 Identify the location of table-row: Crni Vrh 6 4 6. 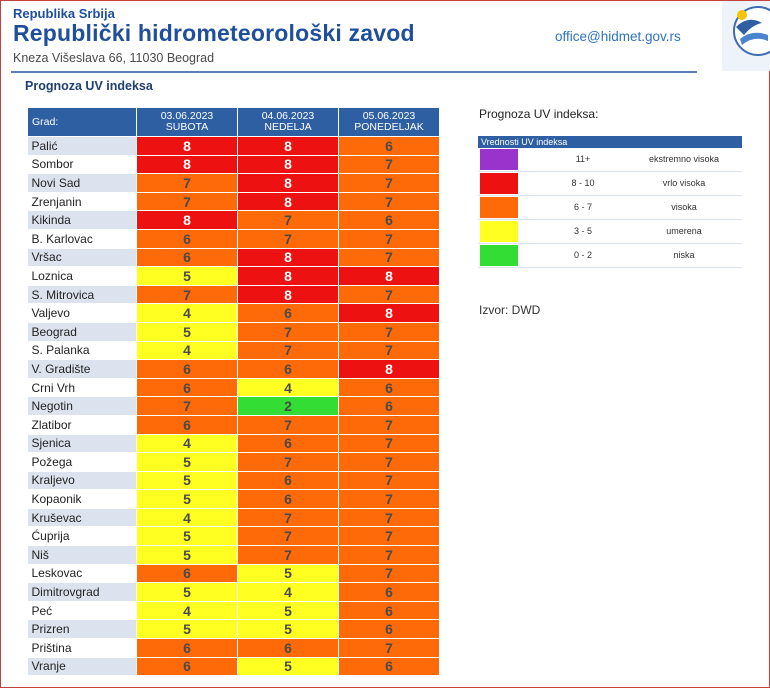
(233, 388).